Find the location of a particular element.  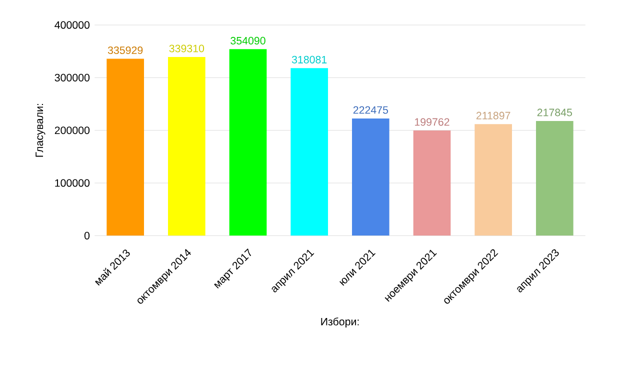

data-label: 318081 is located at coordinates (309, 60).